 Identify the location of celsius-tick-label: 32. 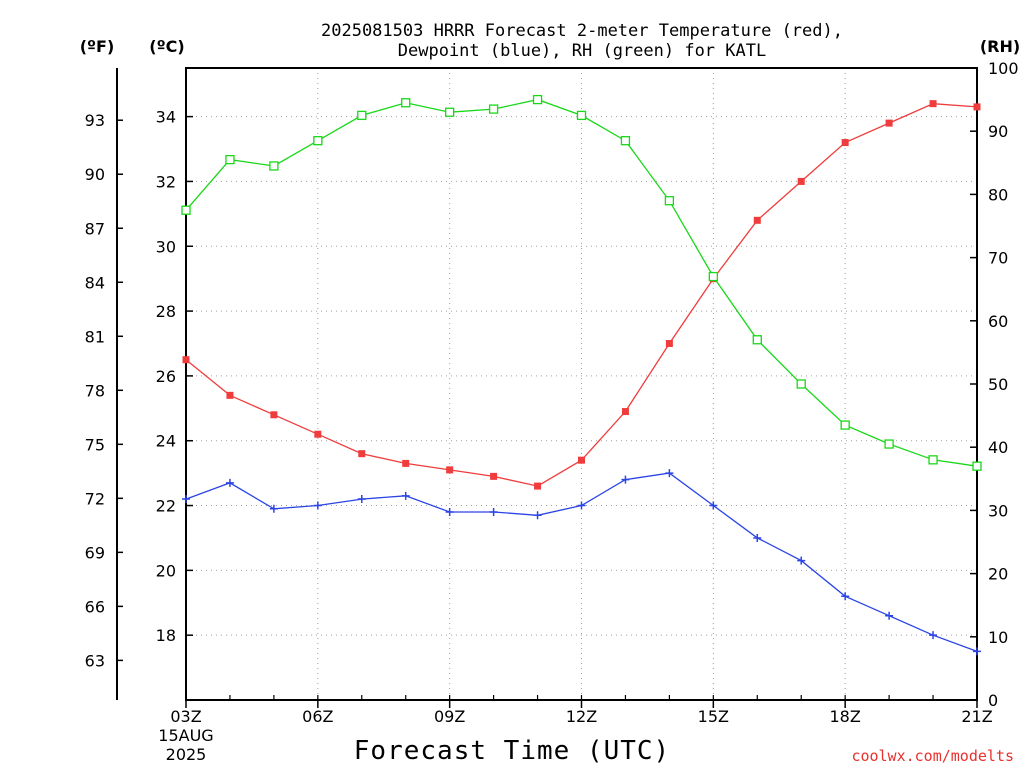
(166, 181).